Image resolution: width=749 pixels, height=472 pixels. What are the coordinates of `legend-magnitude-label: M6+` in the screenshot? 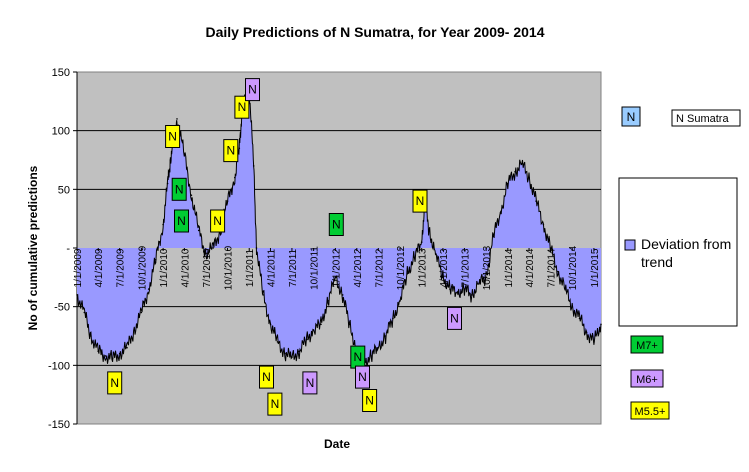 It's located at (647, 380).